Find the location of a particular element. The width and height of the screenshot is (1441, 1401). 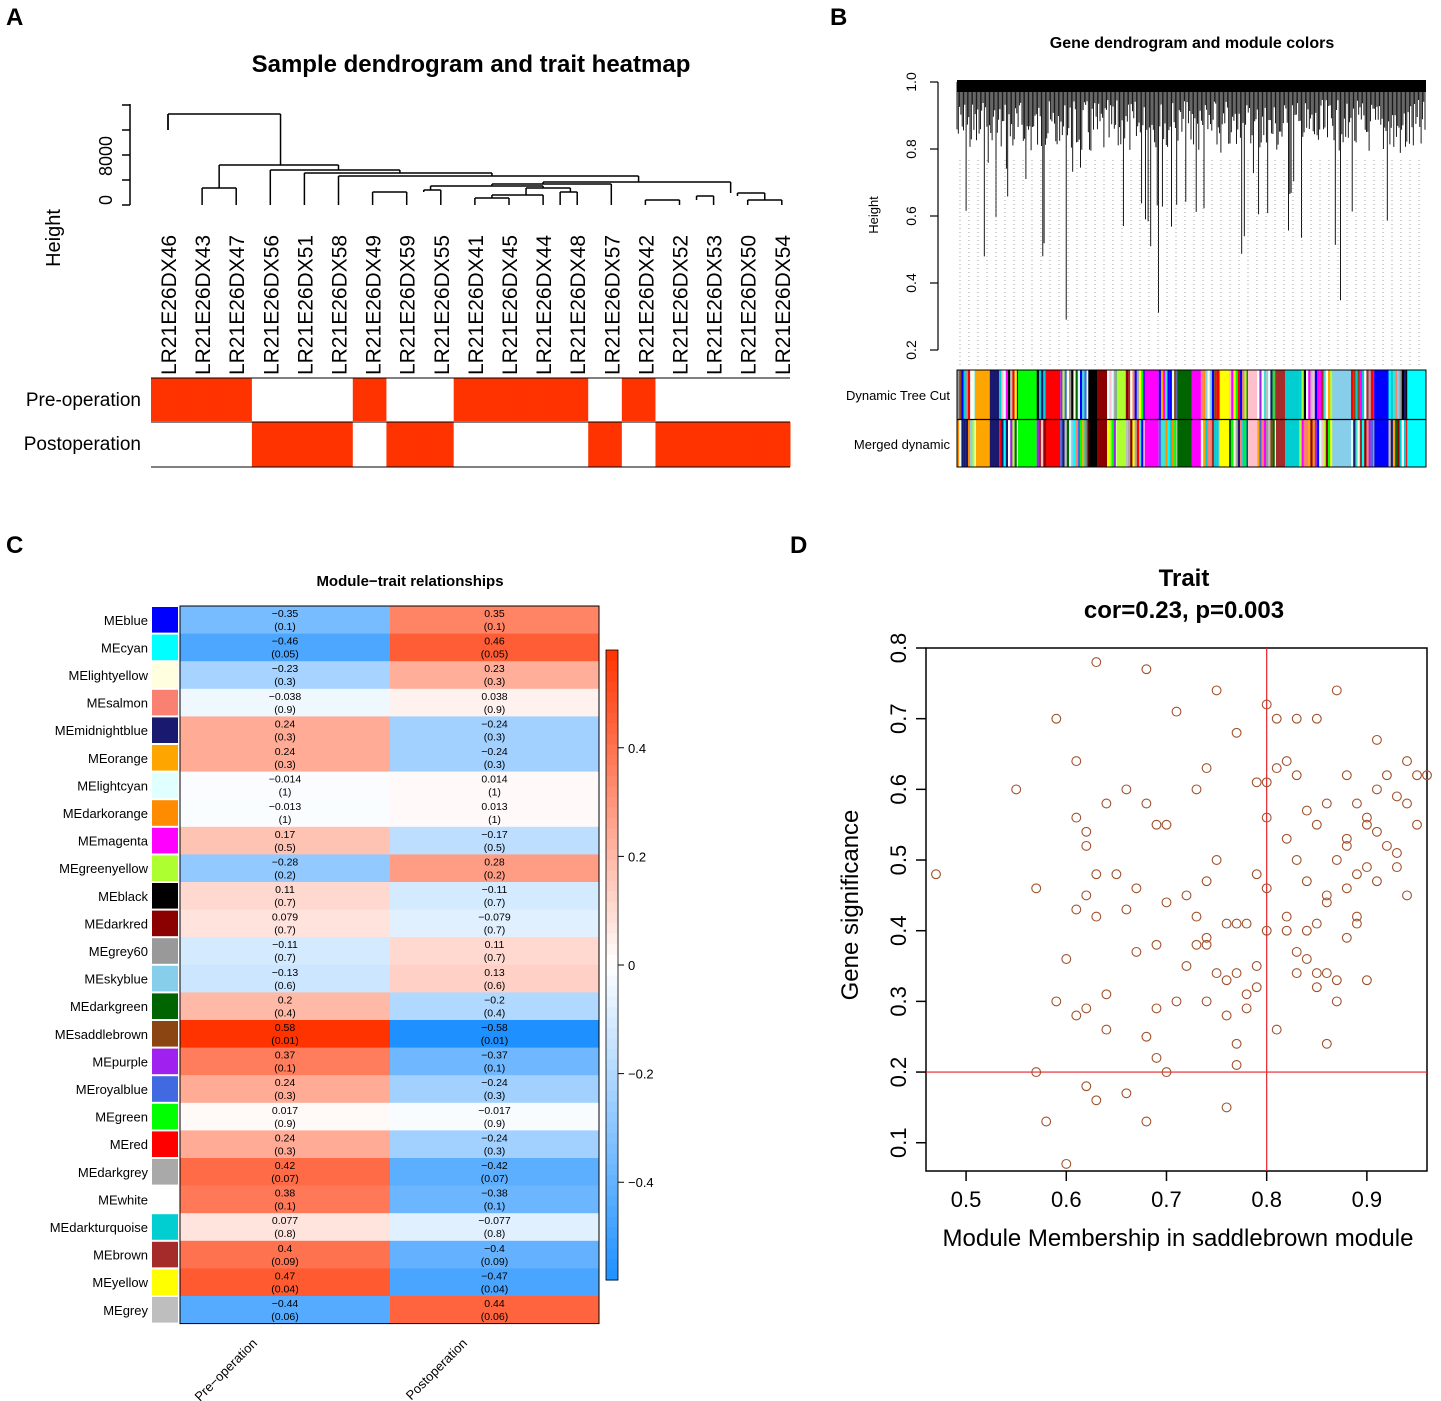

cell-pvalue: (0.7) is located at coordinates (285, 931).